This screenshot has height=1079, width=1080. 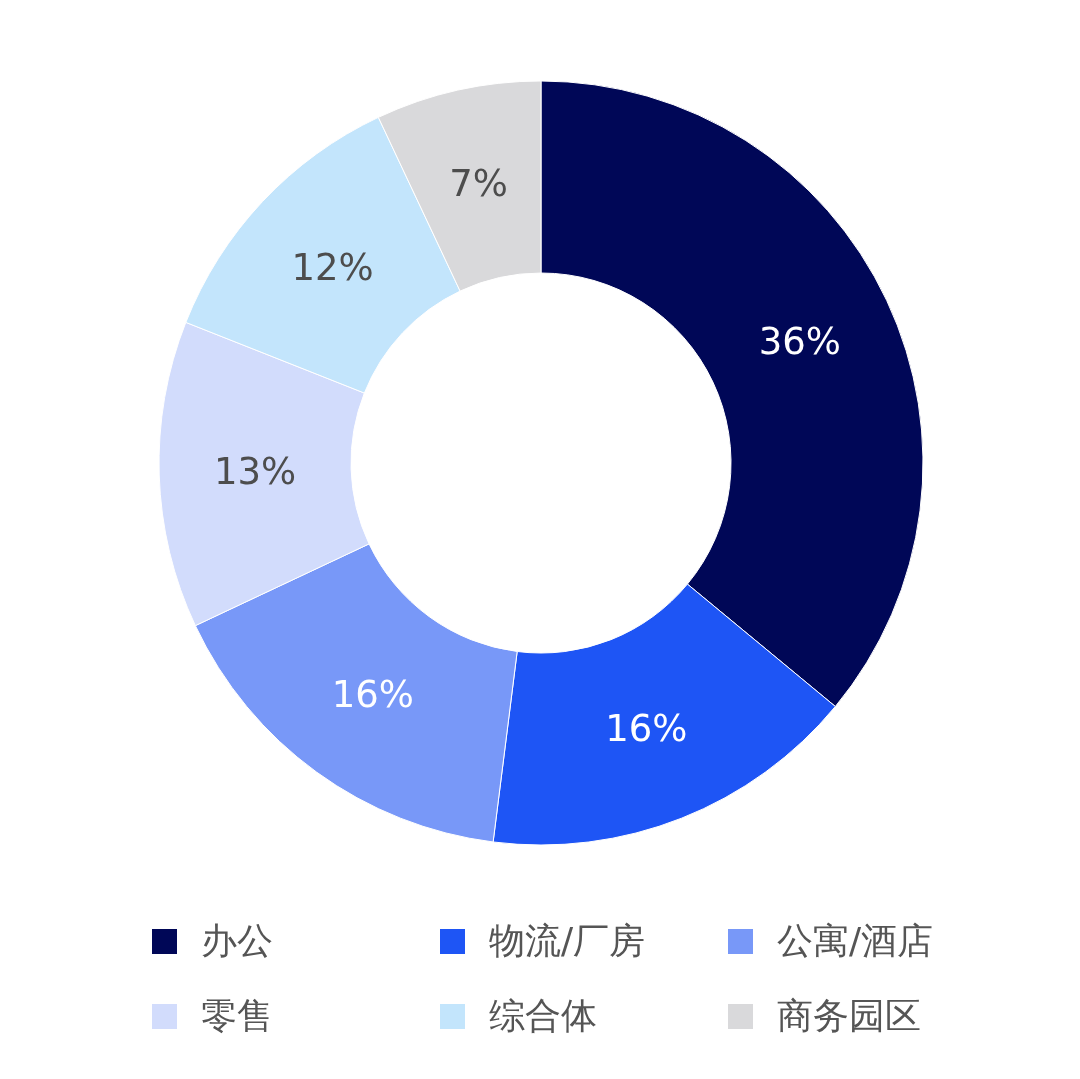 What do you see at coordinates (478, 184) in the screenshot?
I see `data-label: 7%` at bounding box center [478, 184].